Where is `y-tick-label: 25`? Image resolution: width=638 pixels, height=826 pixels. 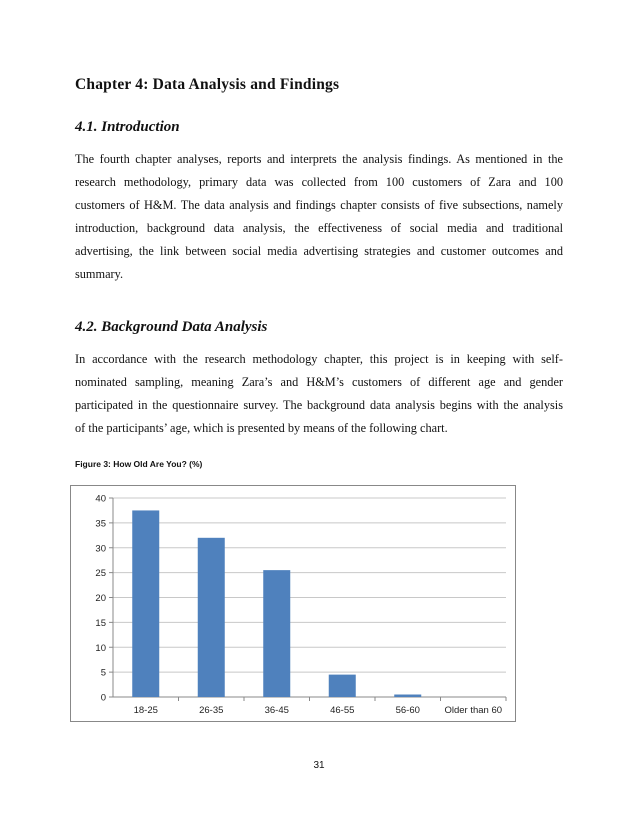 y-tick-label: 25 is located at coordinates (100, 573).